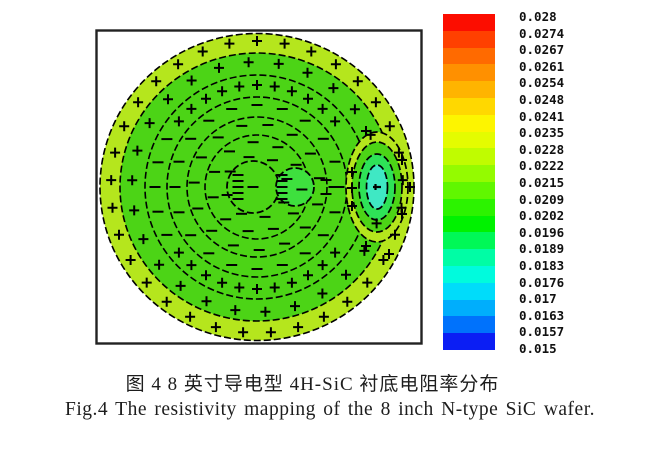  What do you see at coordinates (542, 216) in the screenshot?
I see `colorbar-tick-label: 0.0202` at bounding box center [542, 216].